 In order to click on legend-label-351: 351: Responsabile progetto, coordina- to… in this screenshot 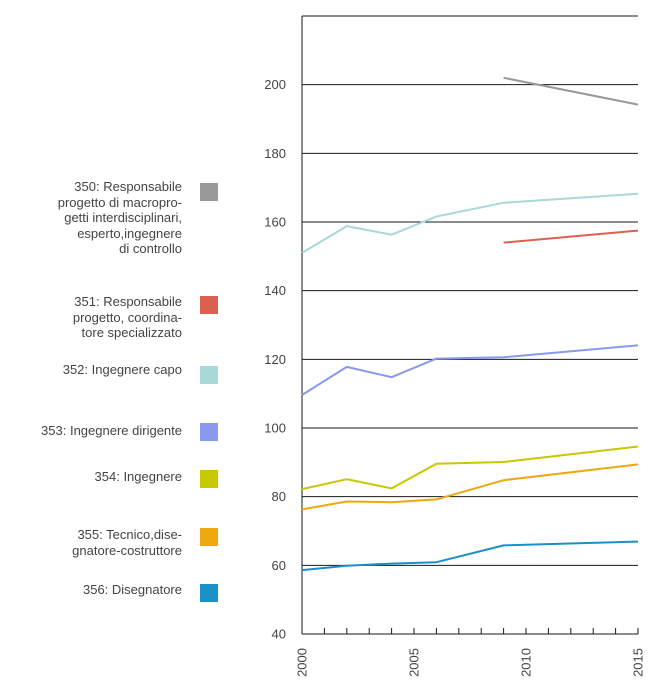, I will do `click(127, 317)`.